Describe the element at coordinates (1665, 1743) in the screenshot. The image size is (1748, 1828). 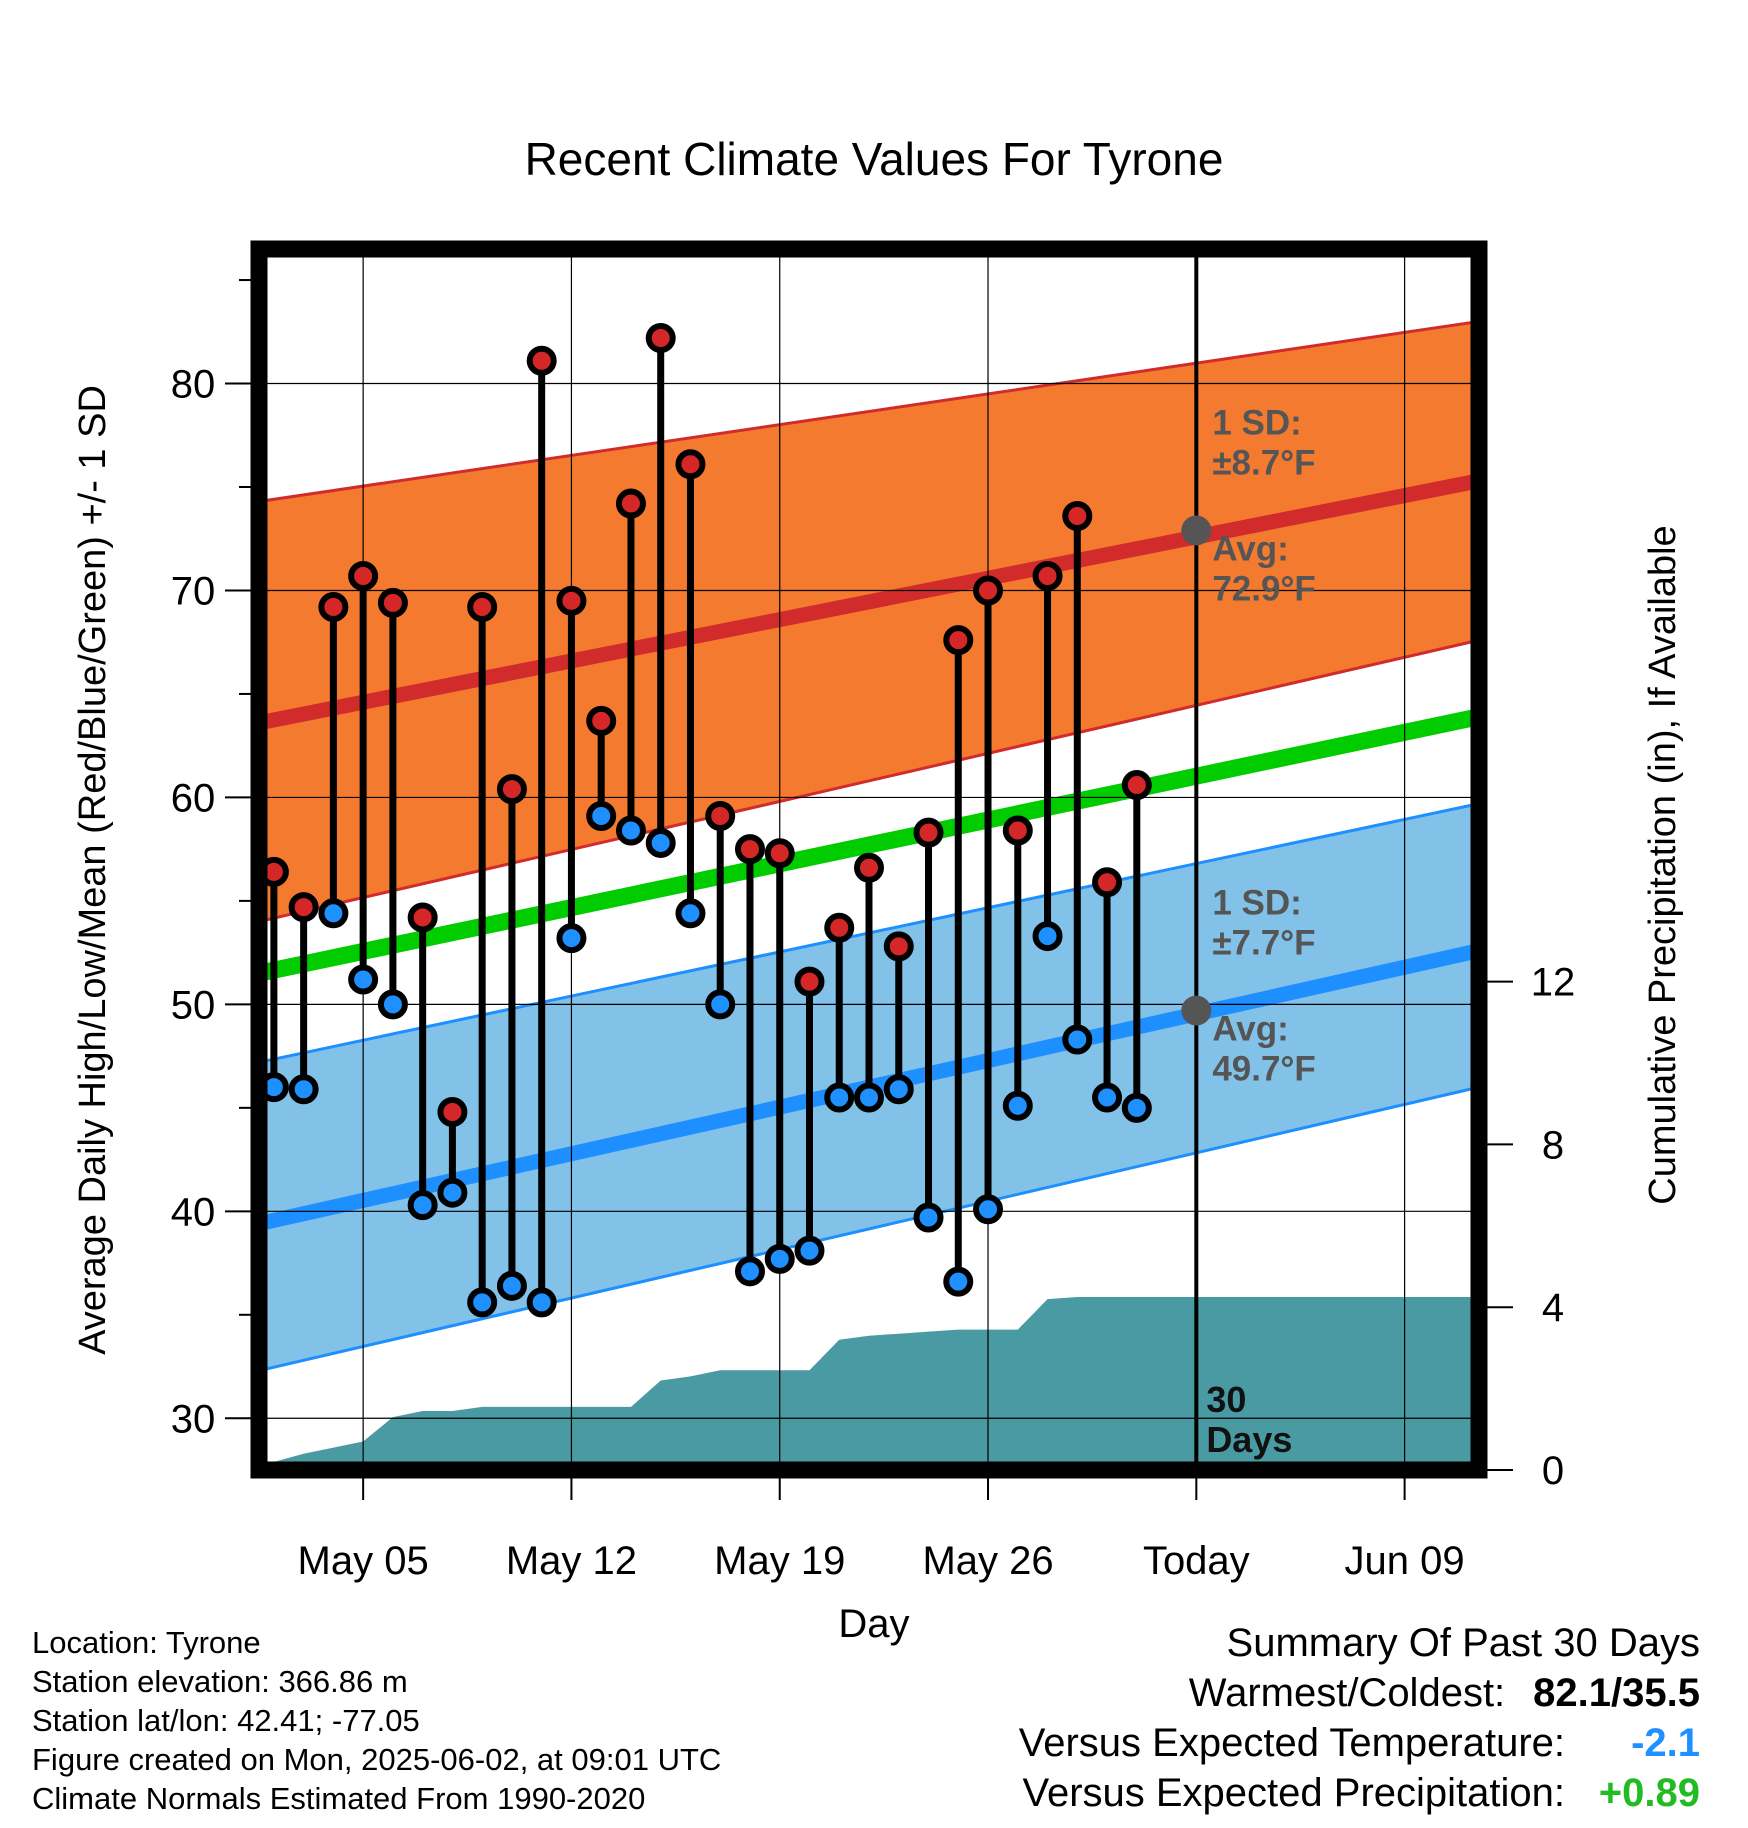
I see `temp-deviation-value: -2.1` at that location.